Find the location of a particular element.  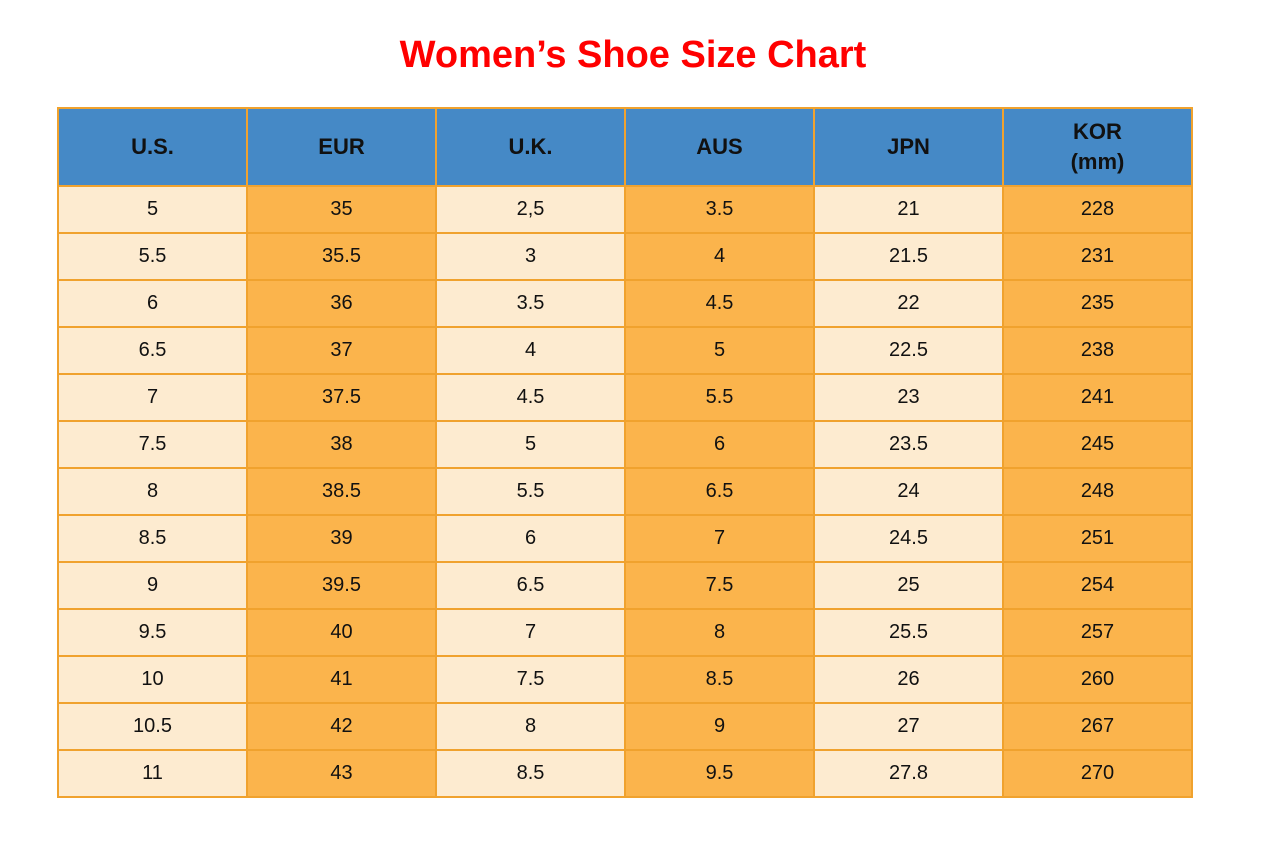

cell-eur: 39 is located at coordinates (341, 538).